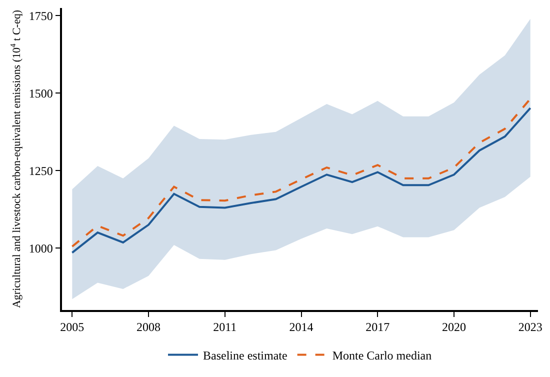  I want to click on x-tick-label: 2020, so click(454, 327).